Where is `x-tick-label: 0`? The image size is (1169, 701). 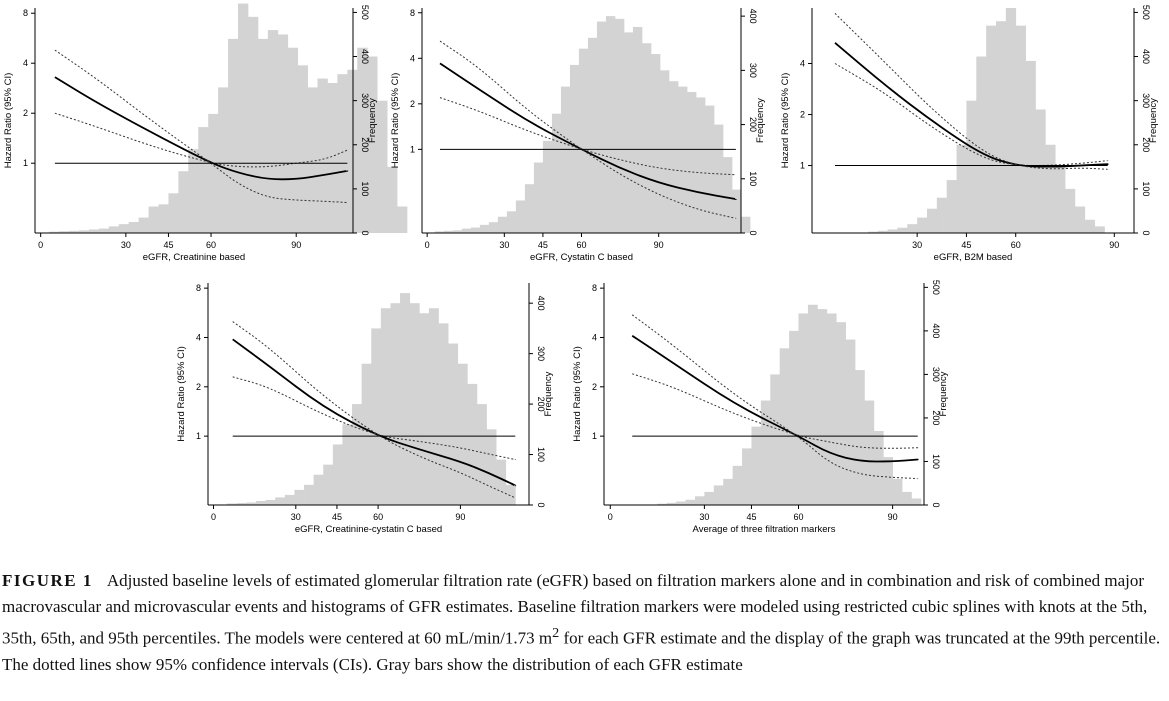 x-tick-label: 0 is located at coordinates (427, 245).